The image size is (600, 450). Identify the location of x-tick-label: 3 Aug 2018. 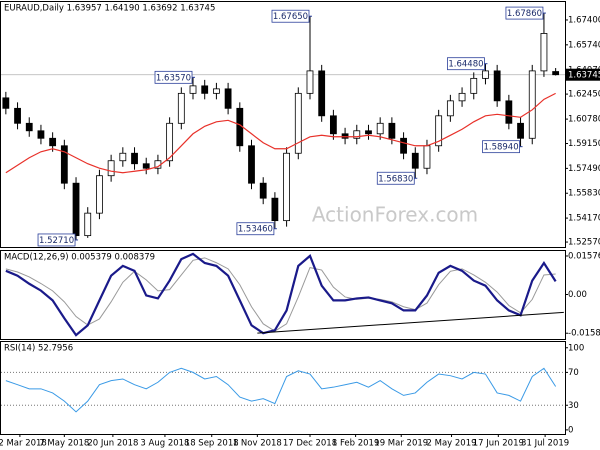
(164, 444).